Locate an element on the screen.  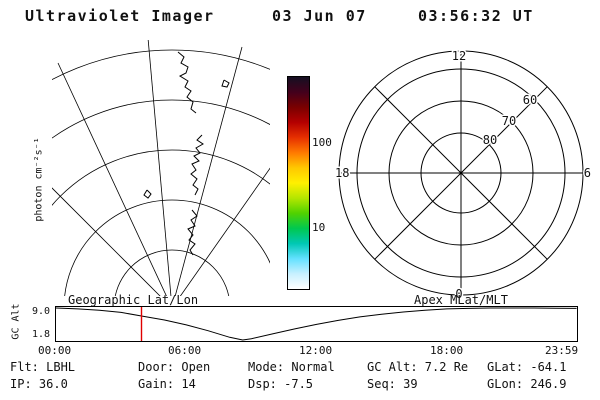
xtick-1200: 12:00 is located at coordinates (316, 350).